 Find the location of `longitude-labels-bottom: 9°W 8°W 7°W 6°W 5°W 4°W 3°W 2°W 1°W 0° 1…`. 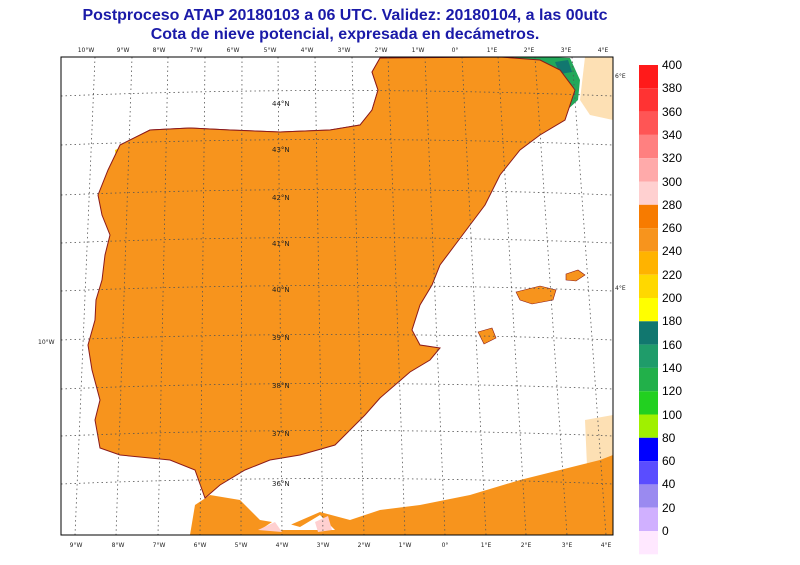

longitude-labels-bottom: 9°W 8°W 7°W 6°W 5°W 4°W 3°W 2°W 1°W 0° 1… is located at coordinates (341, 545).